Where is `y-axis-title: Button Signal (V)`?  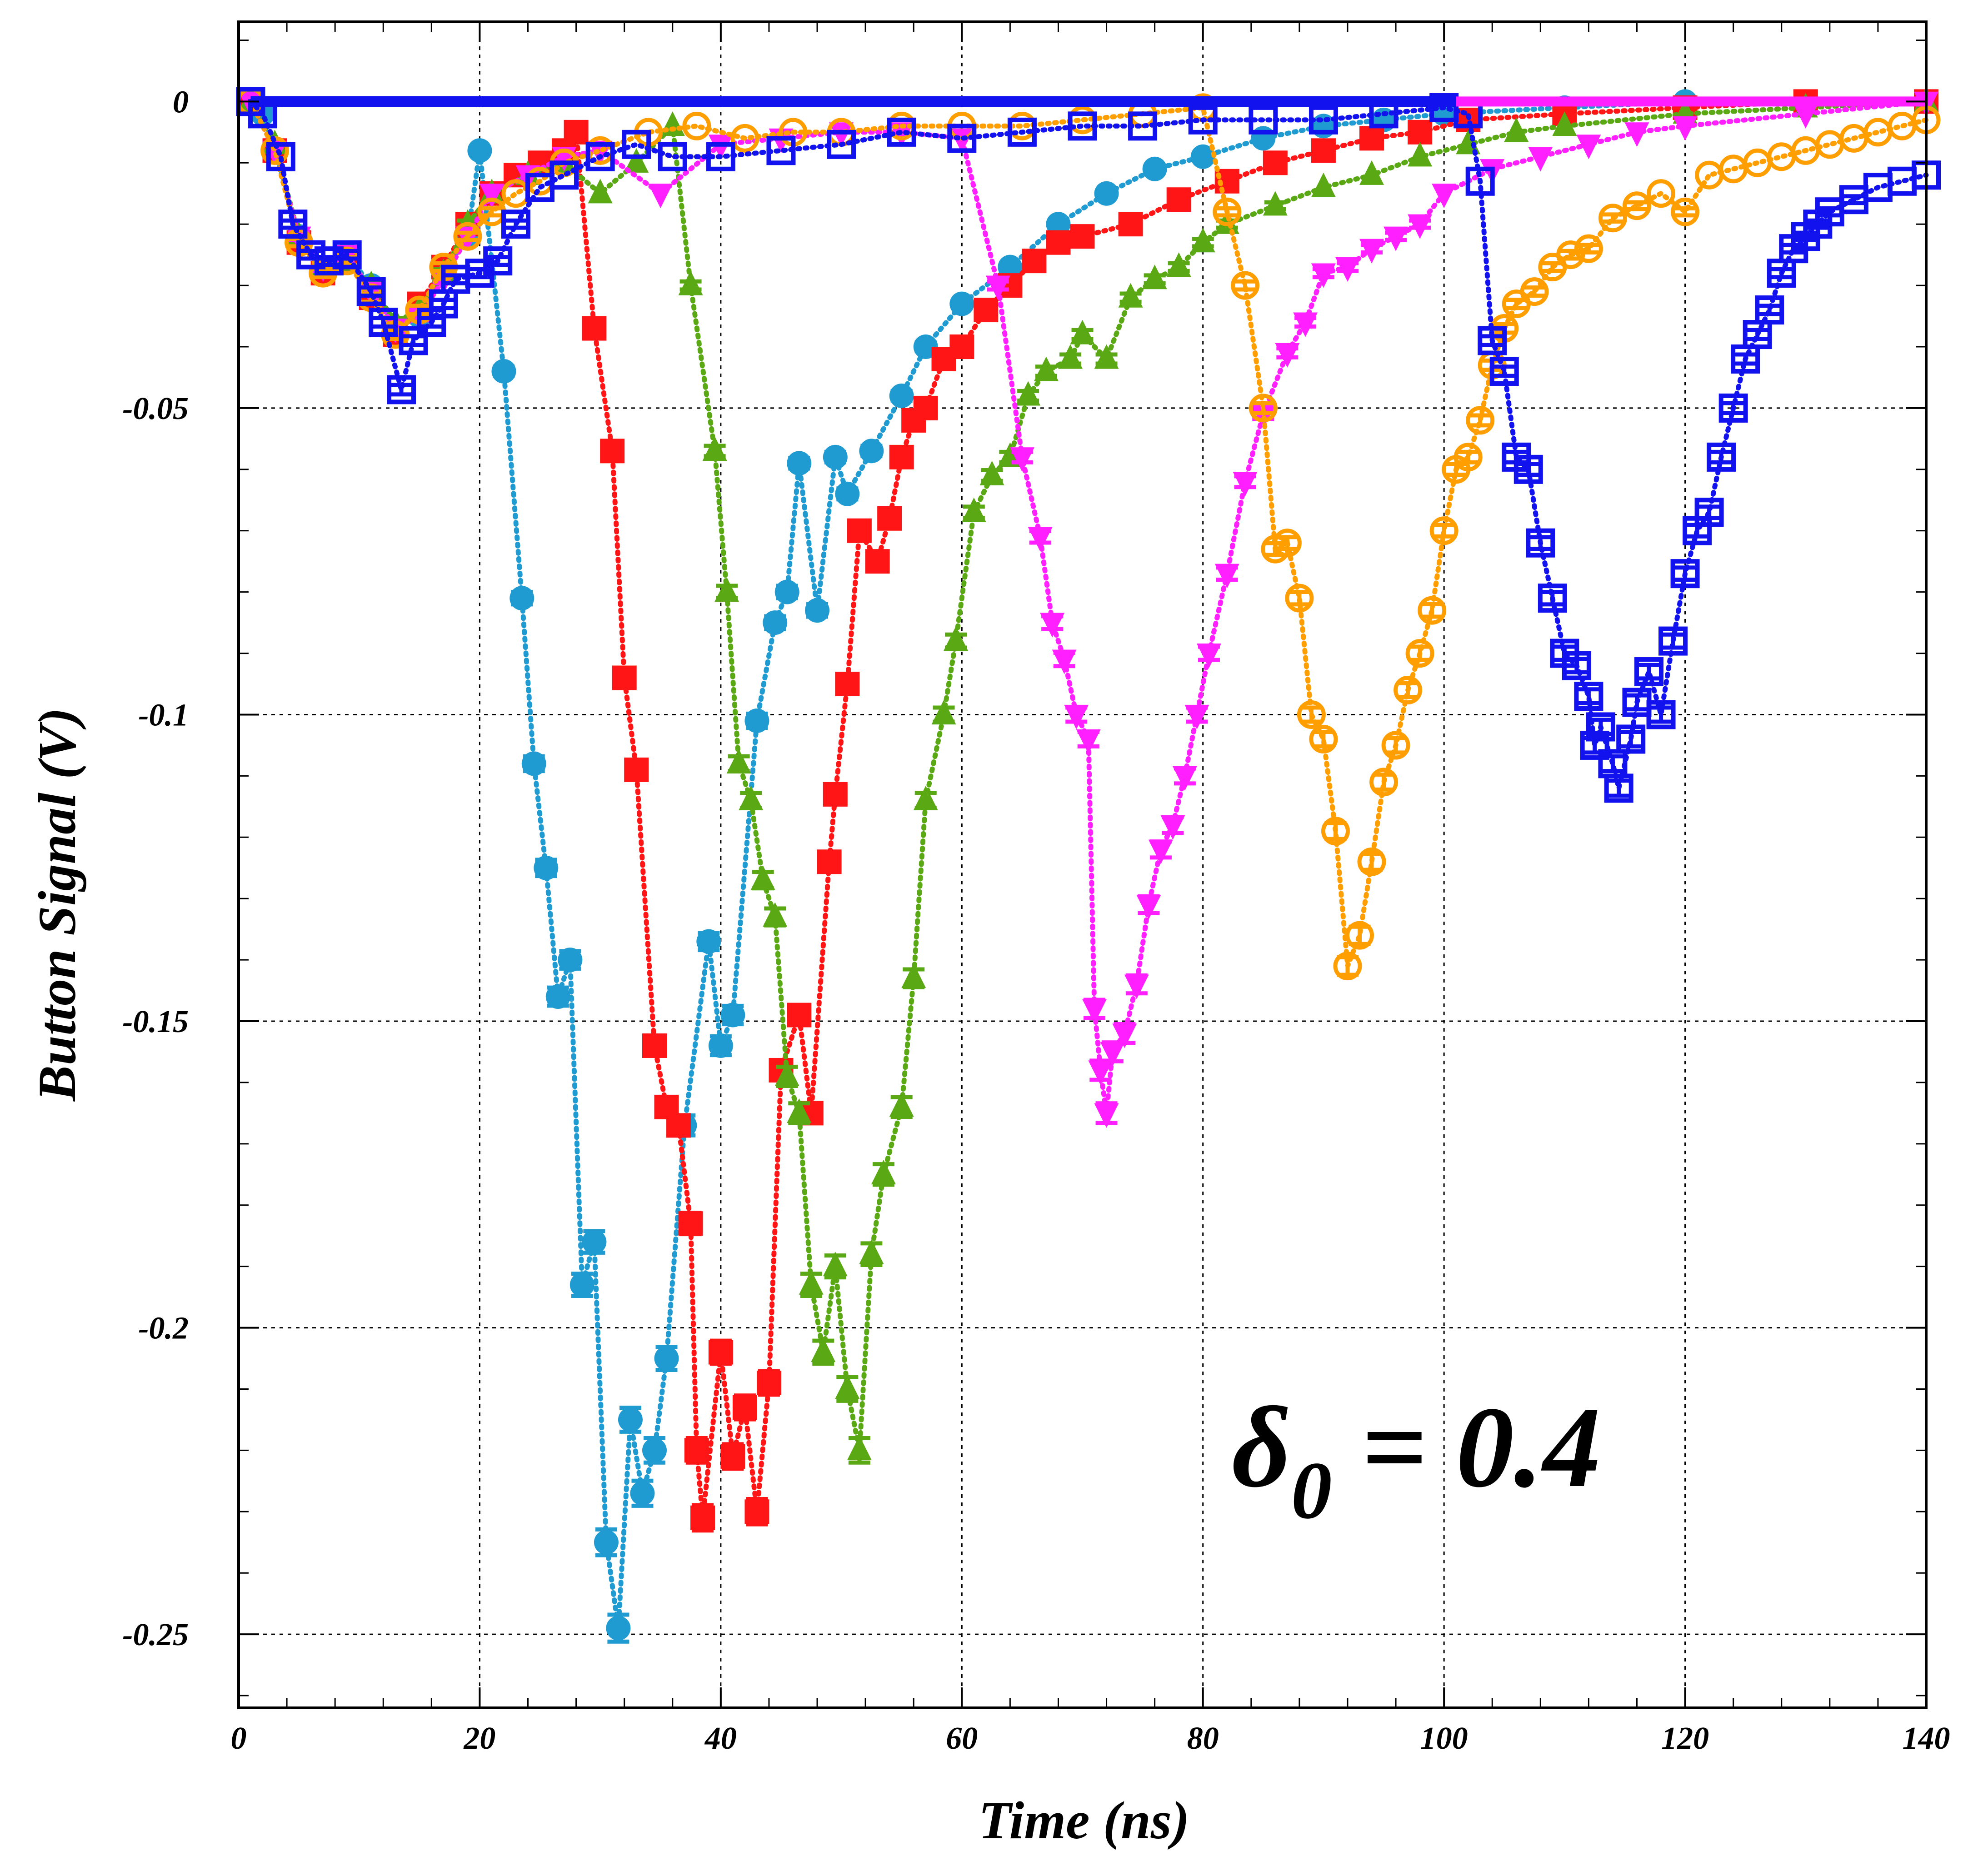 y-axis-title: Button Signal (V) is located at coordinates (57, 905).